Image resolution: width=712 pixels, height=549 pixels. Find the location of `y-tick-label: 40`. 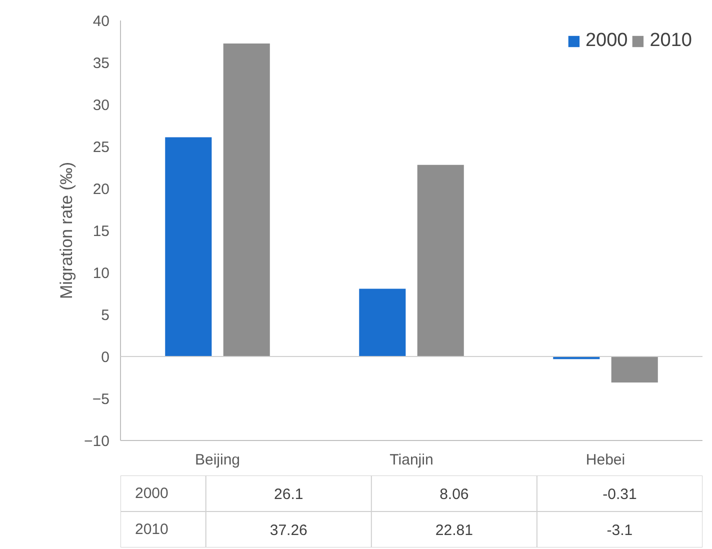

y-tick-label: 40 is located at coordinates (101, 21).